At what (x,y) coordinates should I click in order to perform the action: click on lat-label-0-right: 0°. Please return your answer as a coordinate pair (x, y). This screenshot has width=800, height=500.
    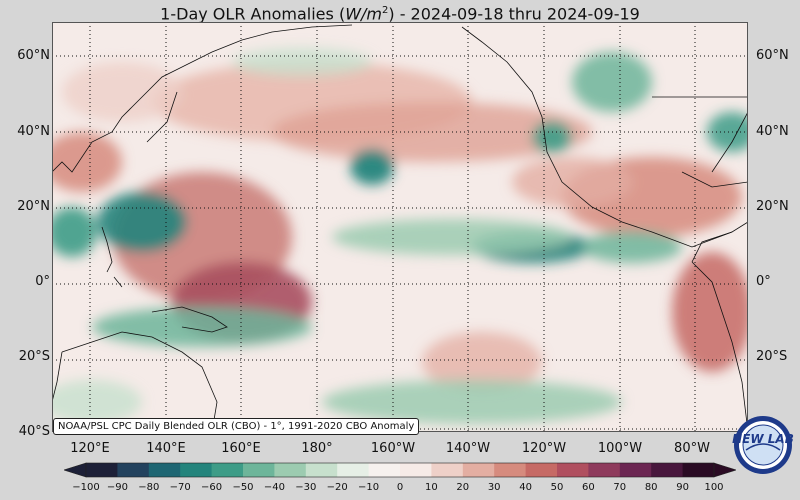
    Looking at the image, I should click on (763, 281).